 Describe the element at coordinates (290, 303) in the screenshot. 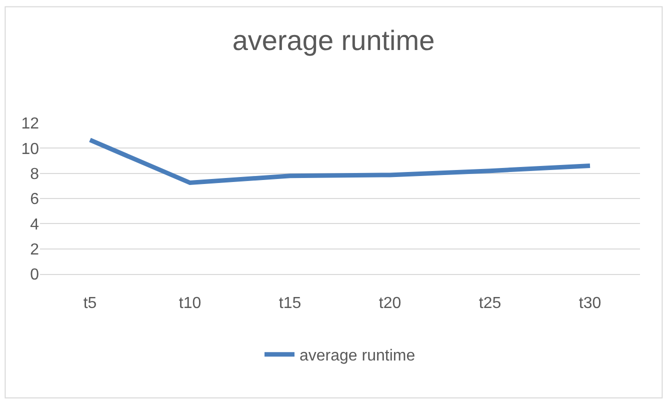

I see `x-tick-label: t15` at that location.